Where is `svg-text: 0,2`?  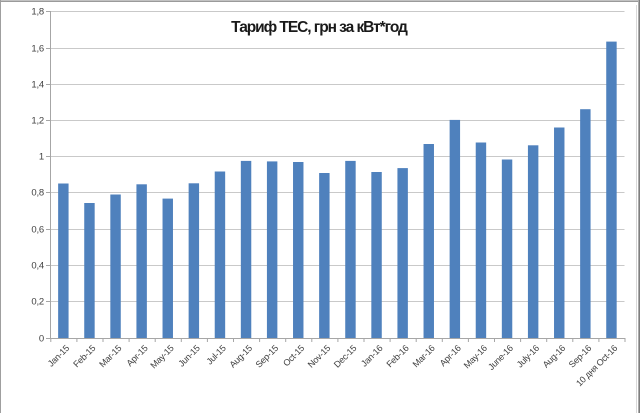
svg-text: 0,2 is located at coordinates (37, 302).